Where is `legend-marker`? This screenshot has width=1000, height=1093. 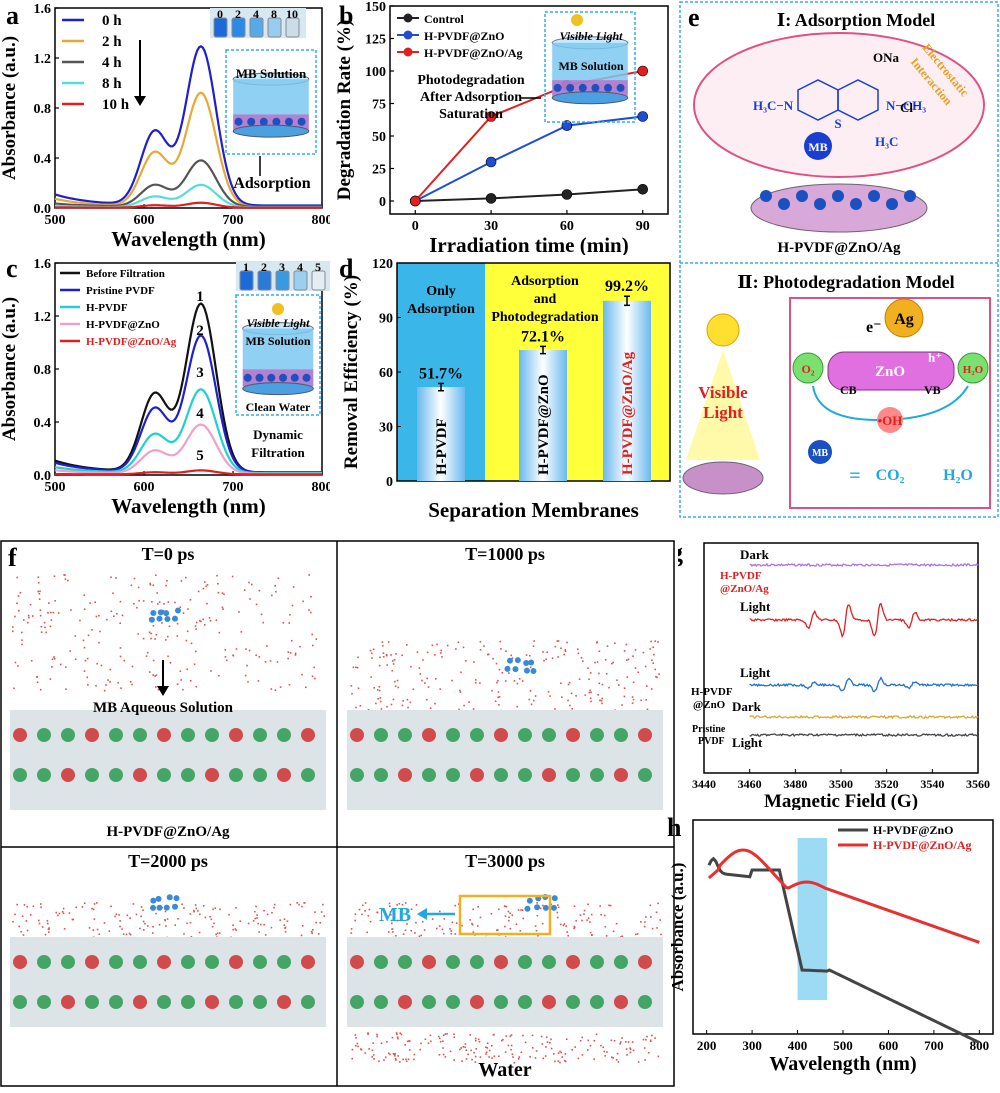 legend-marker is located at coordinates (408, 52).